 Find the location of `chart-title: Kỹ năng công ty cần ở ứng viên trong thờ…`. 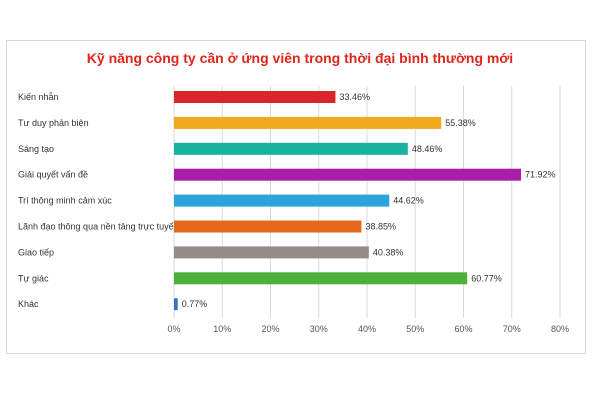

chart-title: Kỹ năng công ty cần ở ứng viên trong thờ… is located at coordinates (300, 58).